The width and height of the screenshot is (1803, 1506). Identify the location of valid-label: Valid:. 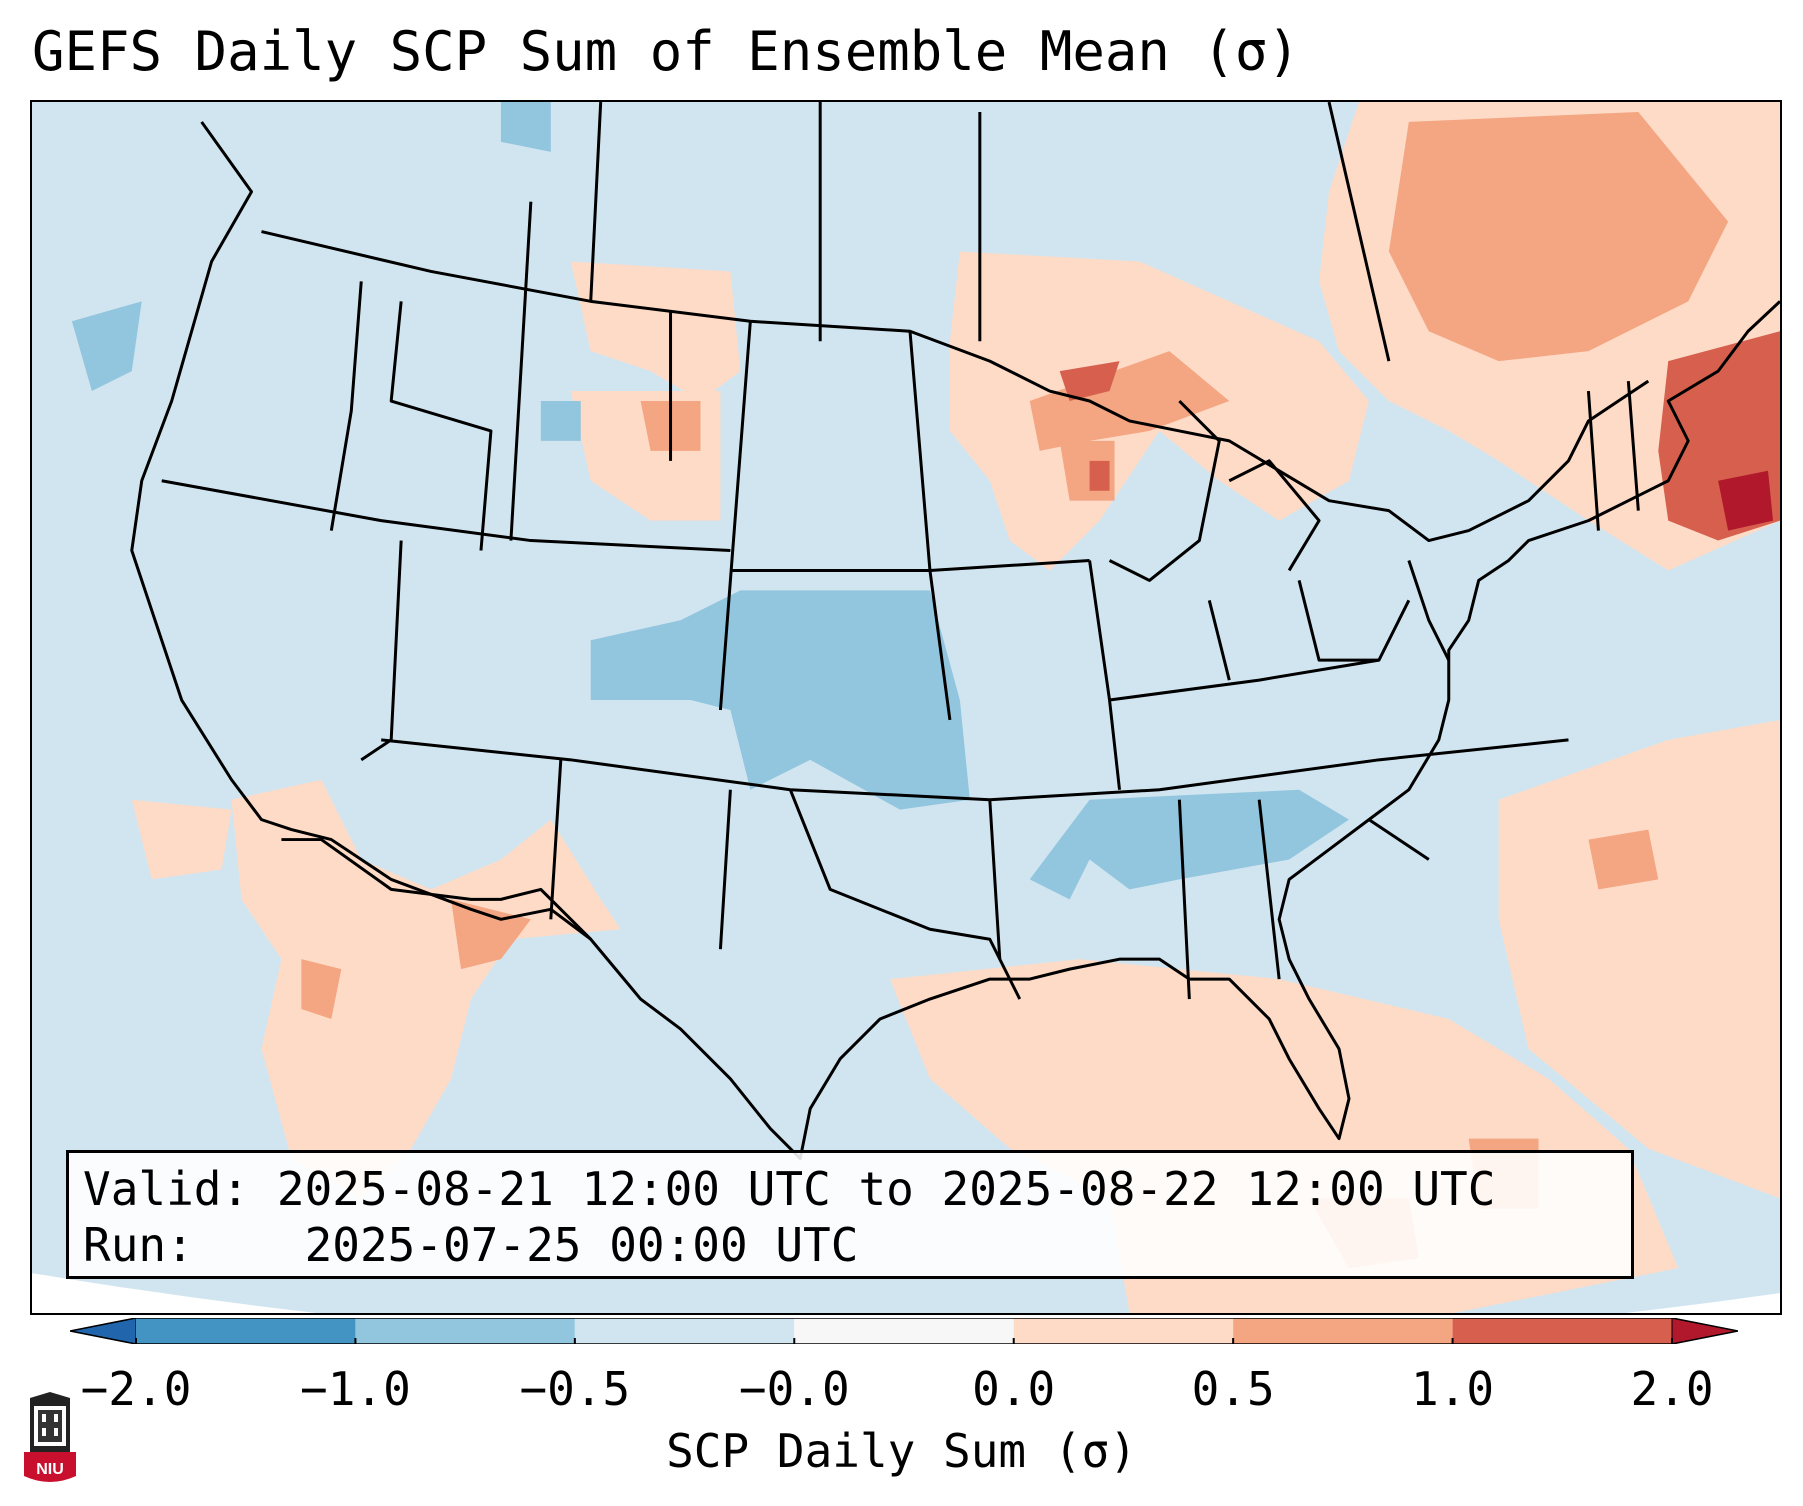
(166, 1189).